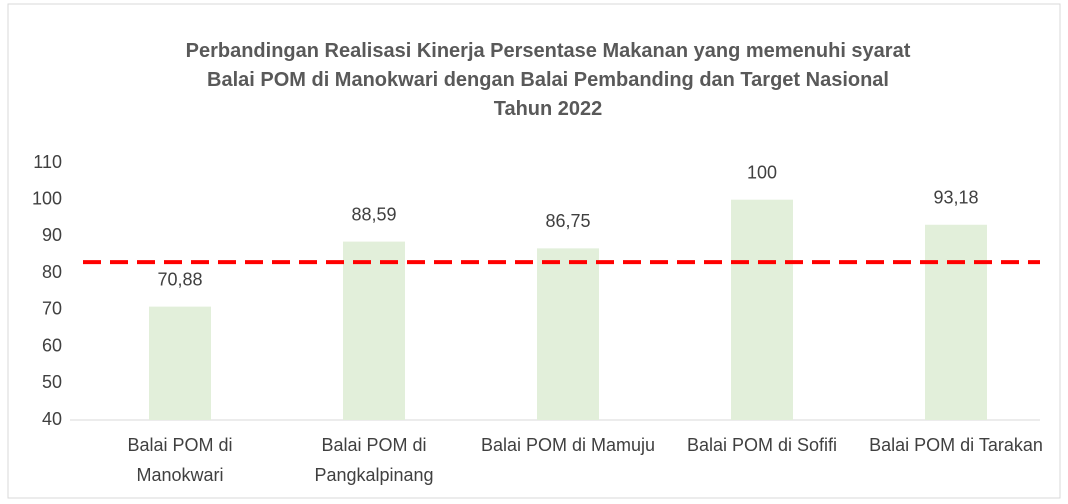  I want to click on x-tick-label: Balai POM di Pangkalpinang, so click(373, 460).